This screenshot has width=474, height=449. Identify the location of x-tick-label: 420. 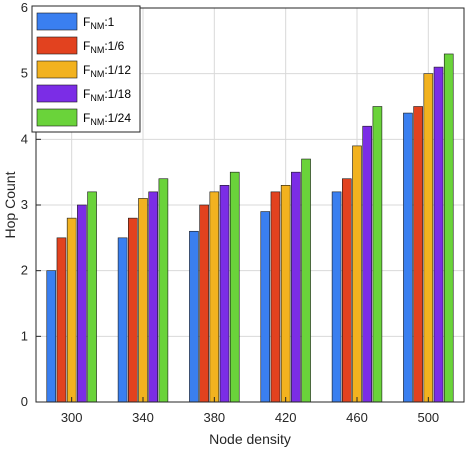
(286, 417).